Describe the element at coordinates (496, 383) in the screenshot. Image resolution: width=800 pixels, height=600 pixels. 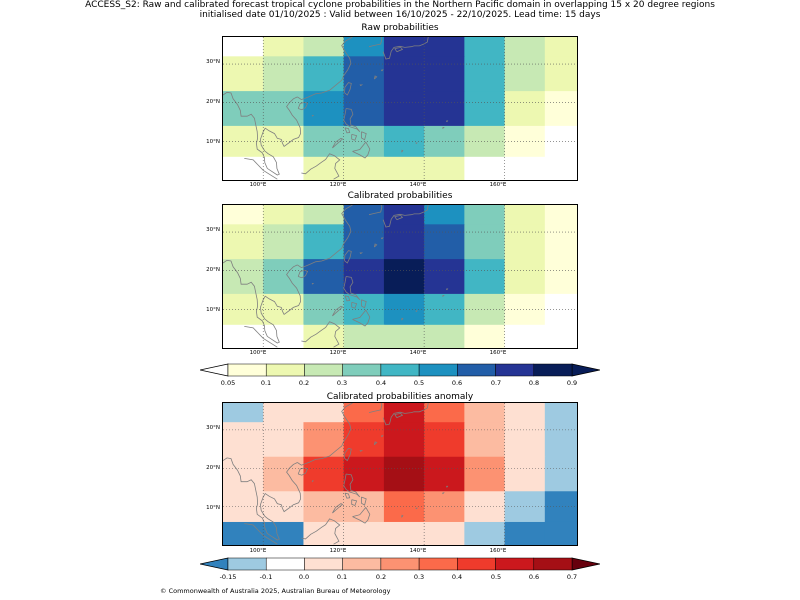
I see `colorbar-tick: 0.7` at that location.